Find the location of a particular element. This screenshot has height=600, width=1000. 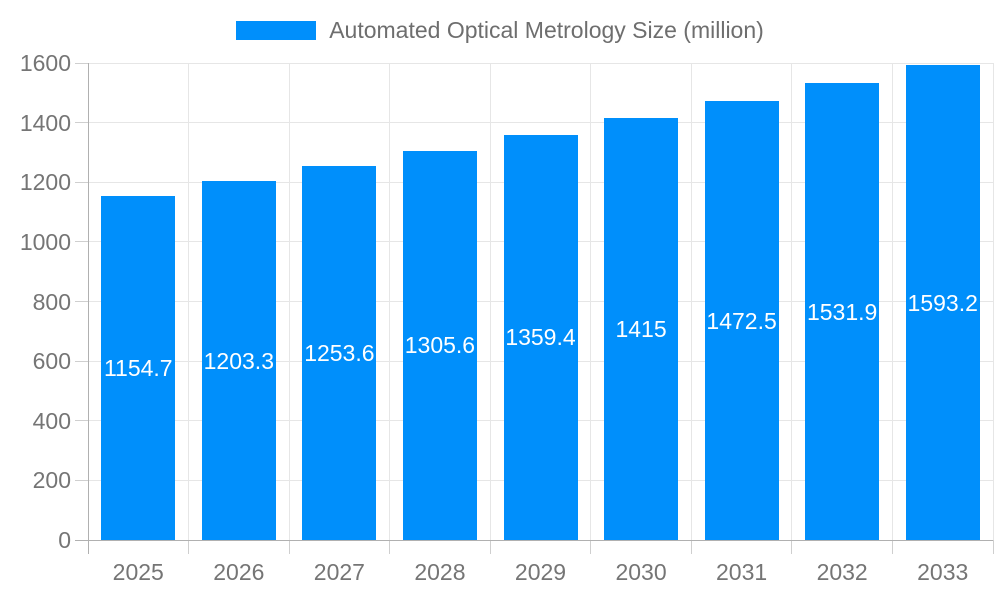

y-axis-label: 400 is located at coordinates (51, 420).